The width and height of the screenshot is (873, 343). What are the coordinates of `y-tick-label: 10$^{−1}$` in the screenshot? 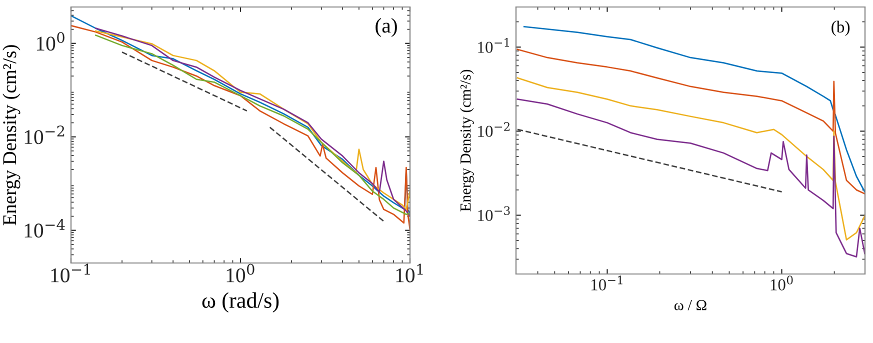 It's located at (493, 45).